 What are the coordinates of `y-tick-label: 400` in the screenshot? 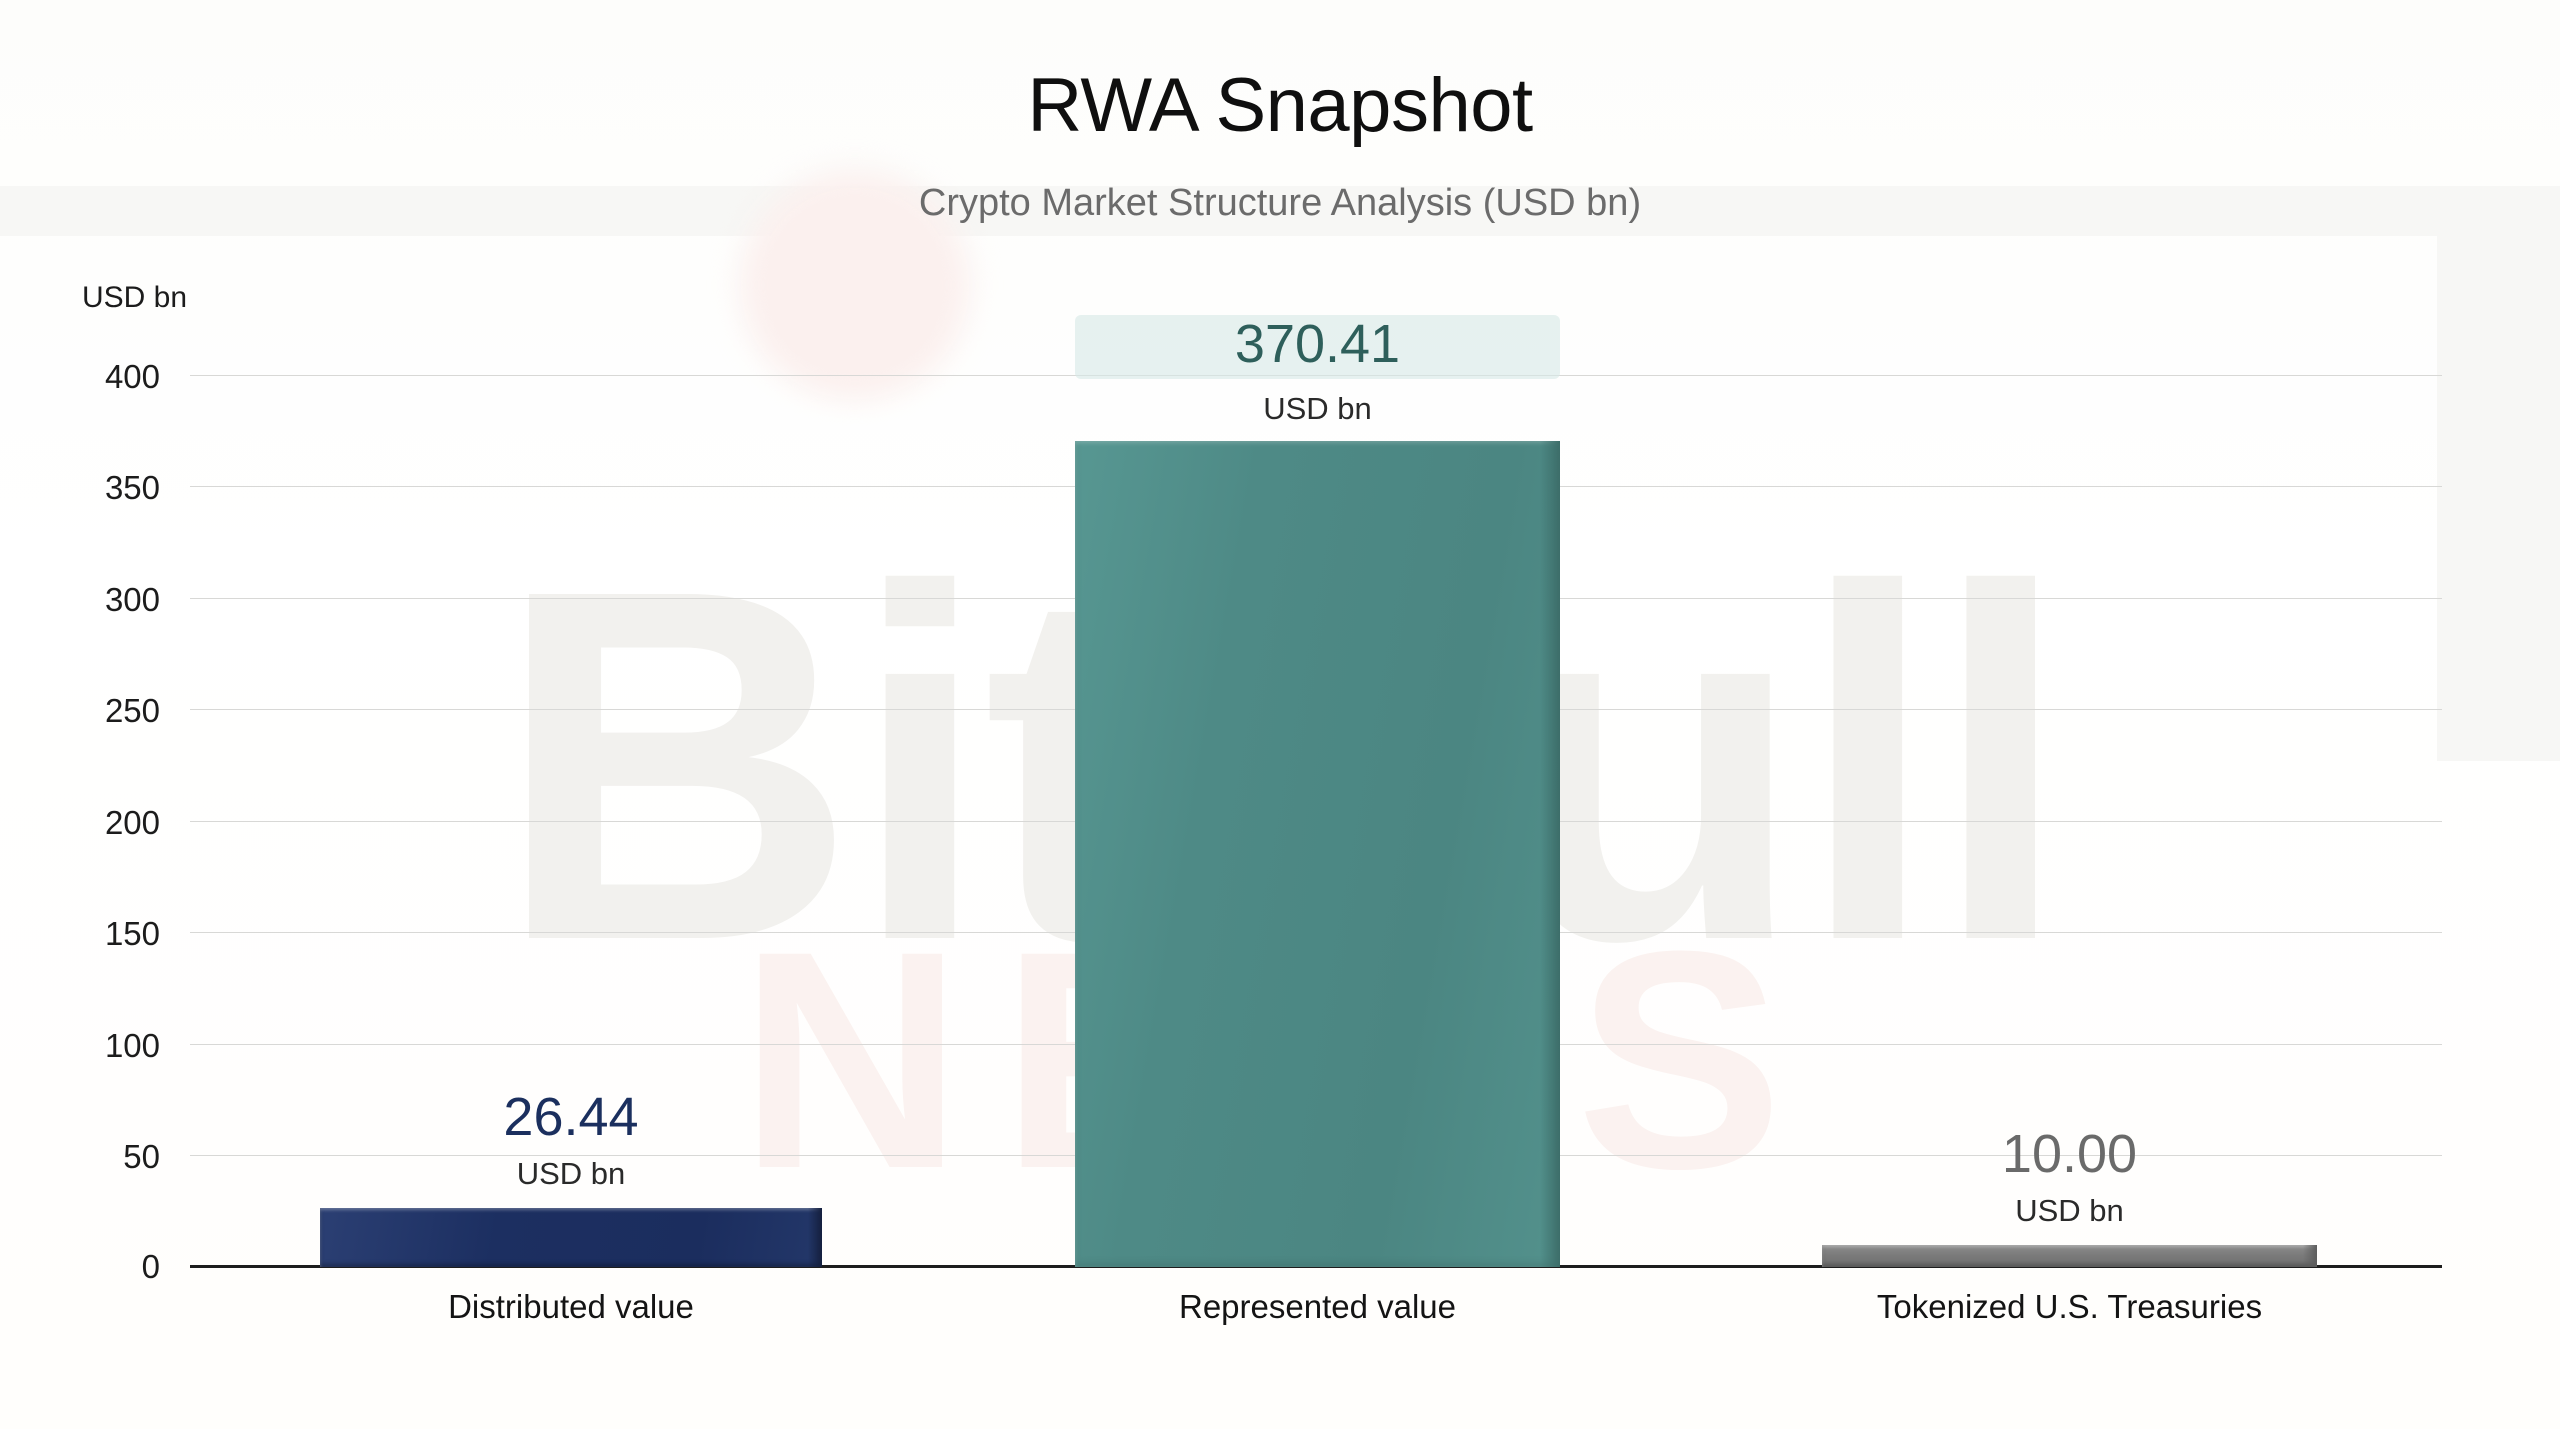 It's located at (132, 376).